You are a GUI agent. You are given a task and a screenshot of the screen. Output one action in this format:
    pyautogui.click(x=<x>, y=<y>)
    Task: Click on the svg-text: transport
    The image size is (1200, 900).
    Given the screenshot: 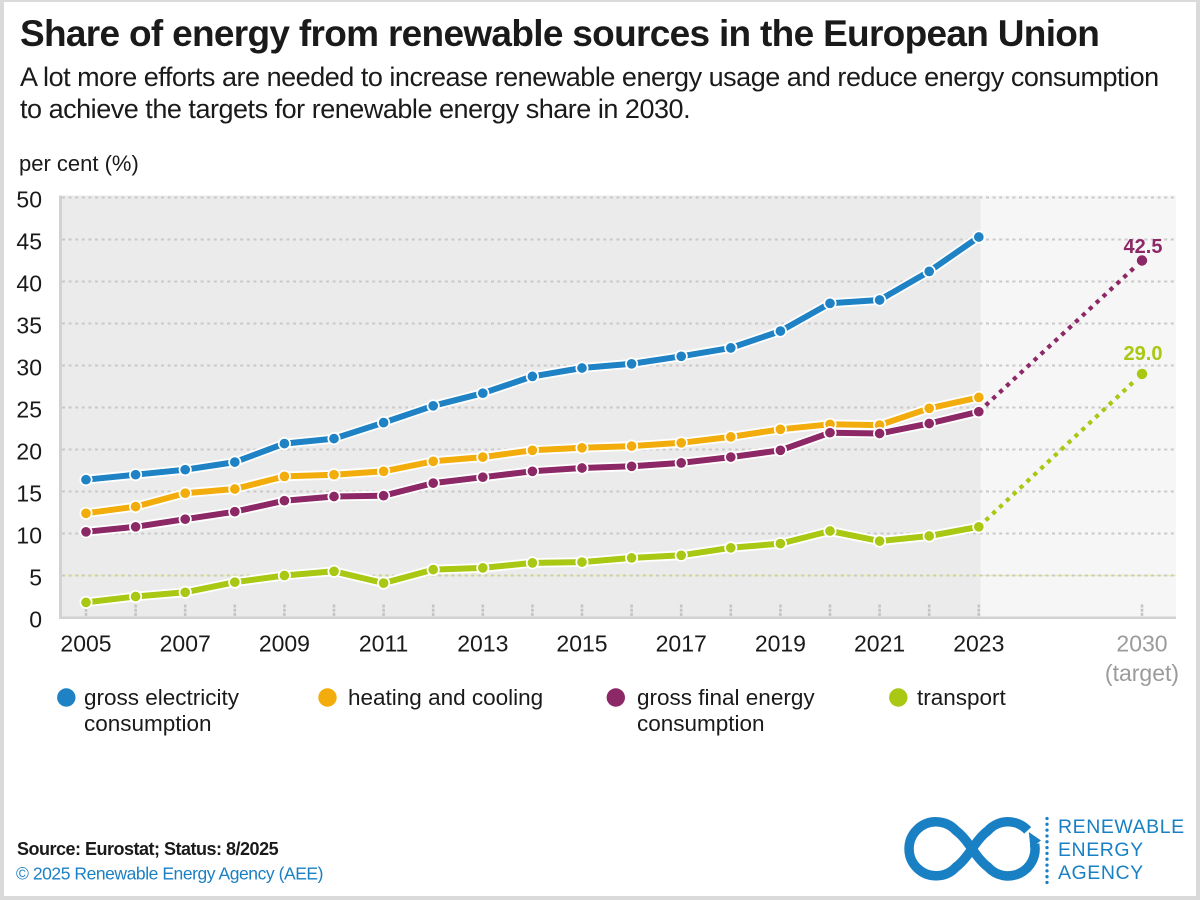 What is the action you would take?
    pyautogui.click(x=962, y=697)
    